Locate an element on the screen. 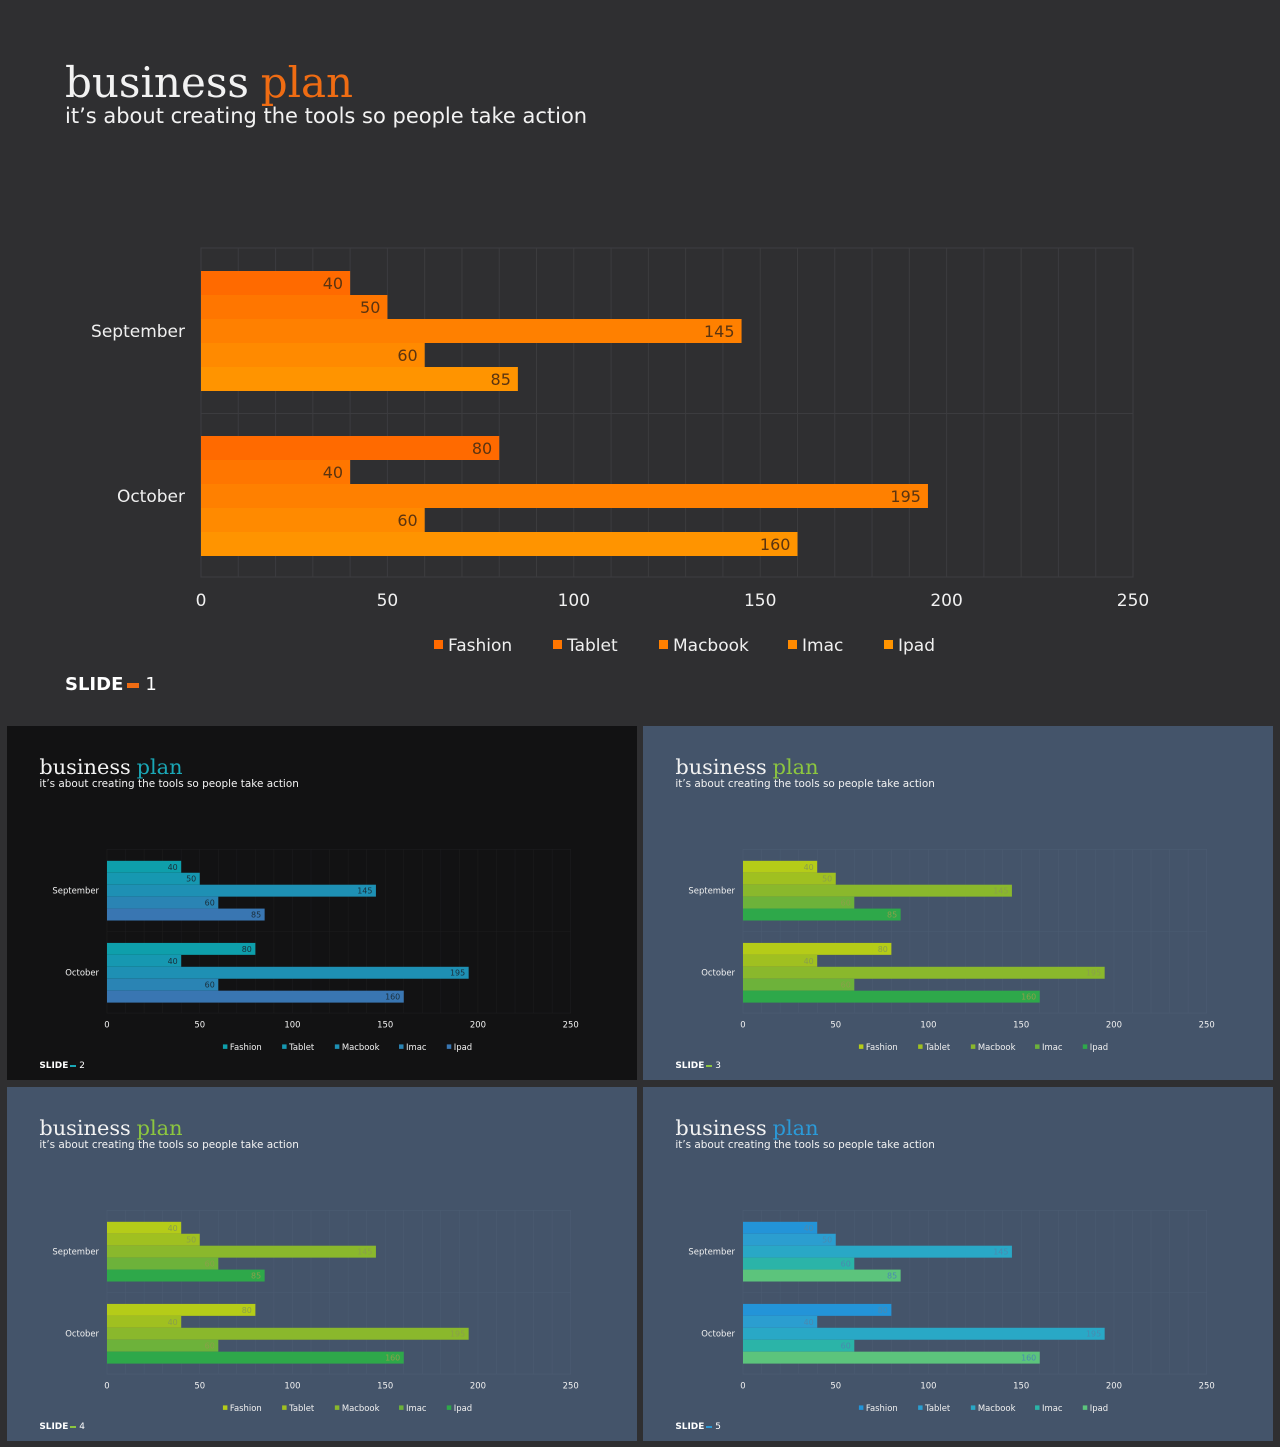 Image resolution: width=1280 pixels, height=1447 pixels. legend-label: Tablet is located at coordinates (937, 1408).